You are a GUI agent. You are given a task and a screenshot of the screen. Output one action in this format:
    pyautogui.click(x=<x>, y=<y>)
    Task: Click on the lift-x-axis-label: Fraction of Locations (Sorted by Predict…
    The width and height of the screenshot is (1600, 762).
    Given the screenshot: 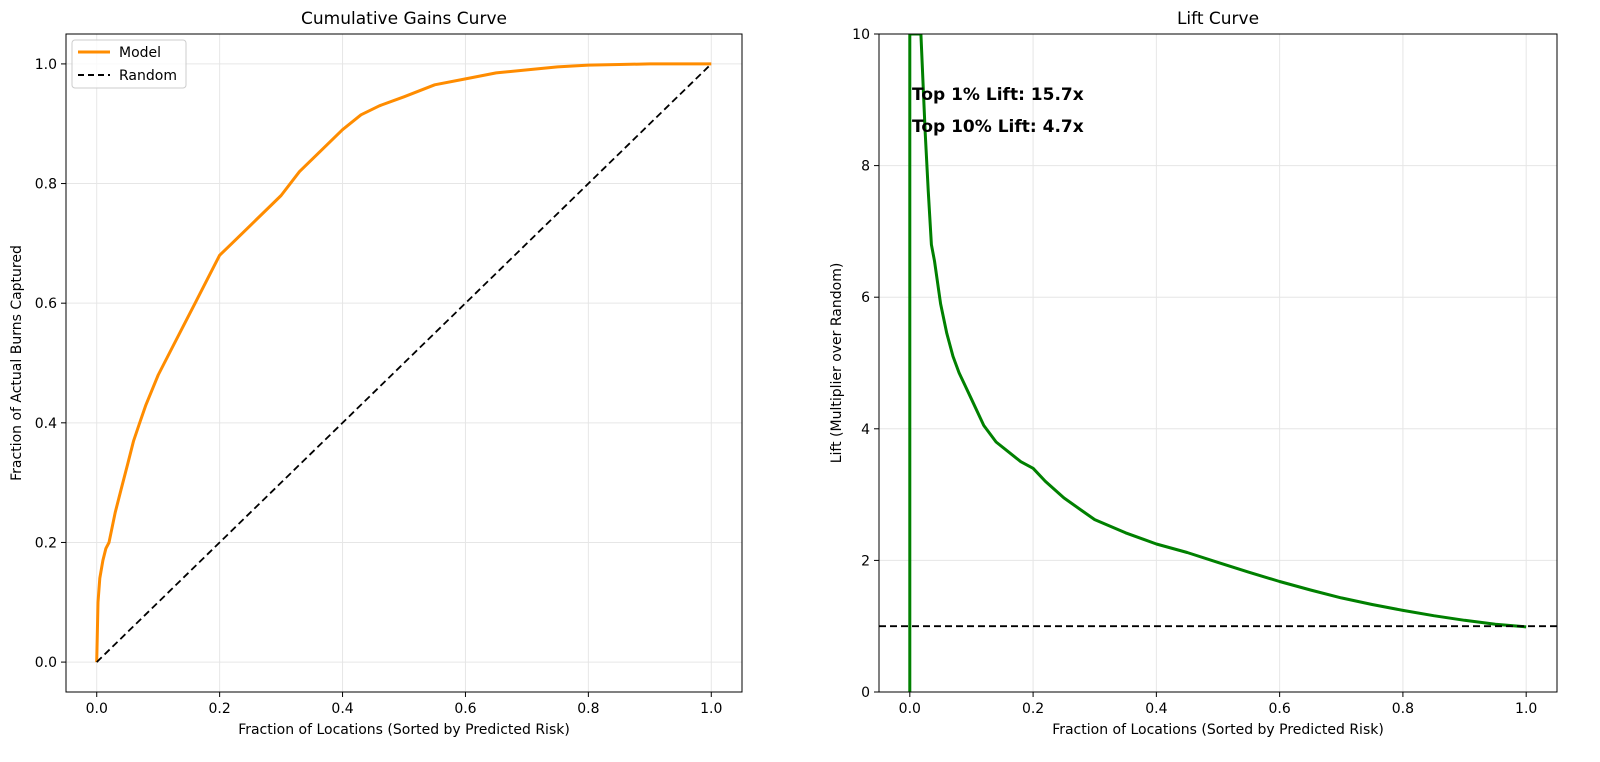 What is the action you would take?
    pyautogui.click(x=1218, y=730)
    